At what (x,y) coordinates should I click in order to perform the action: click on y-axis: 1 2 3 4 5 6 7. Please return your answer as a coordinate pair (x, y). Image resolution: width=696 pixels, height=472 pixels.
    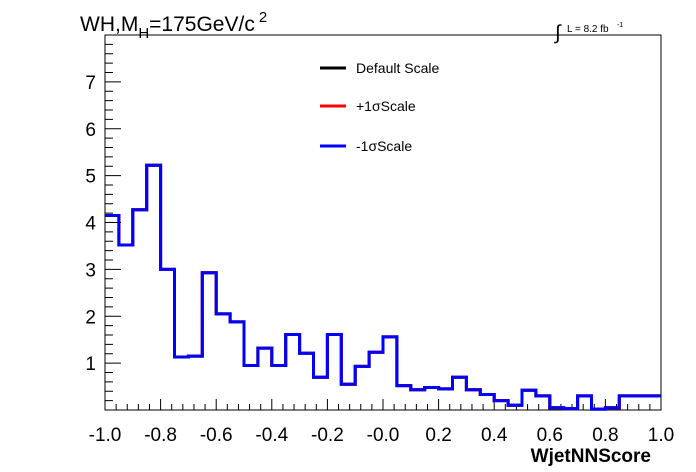
    Looking at the image, I should click on (103, 222).